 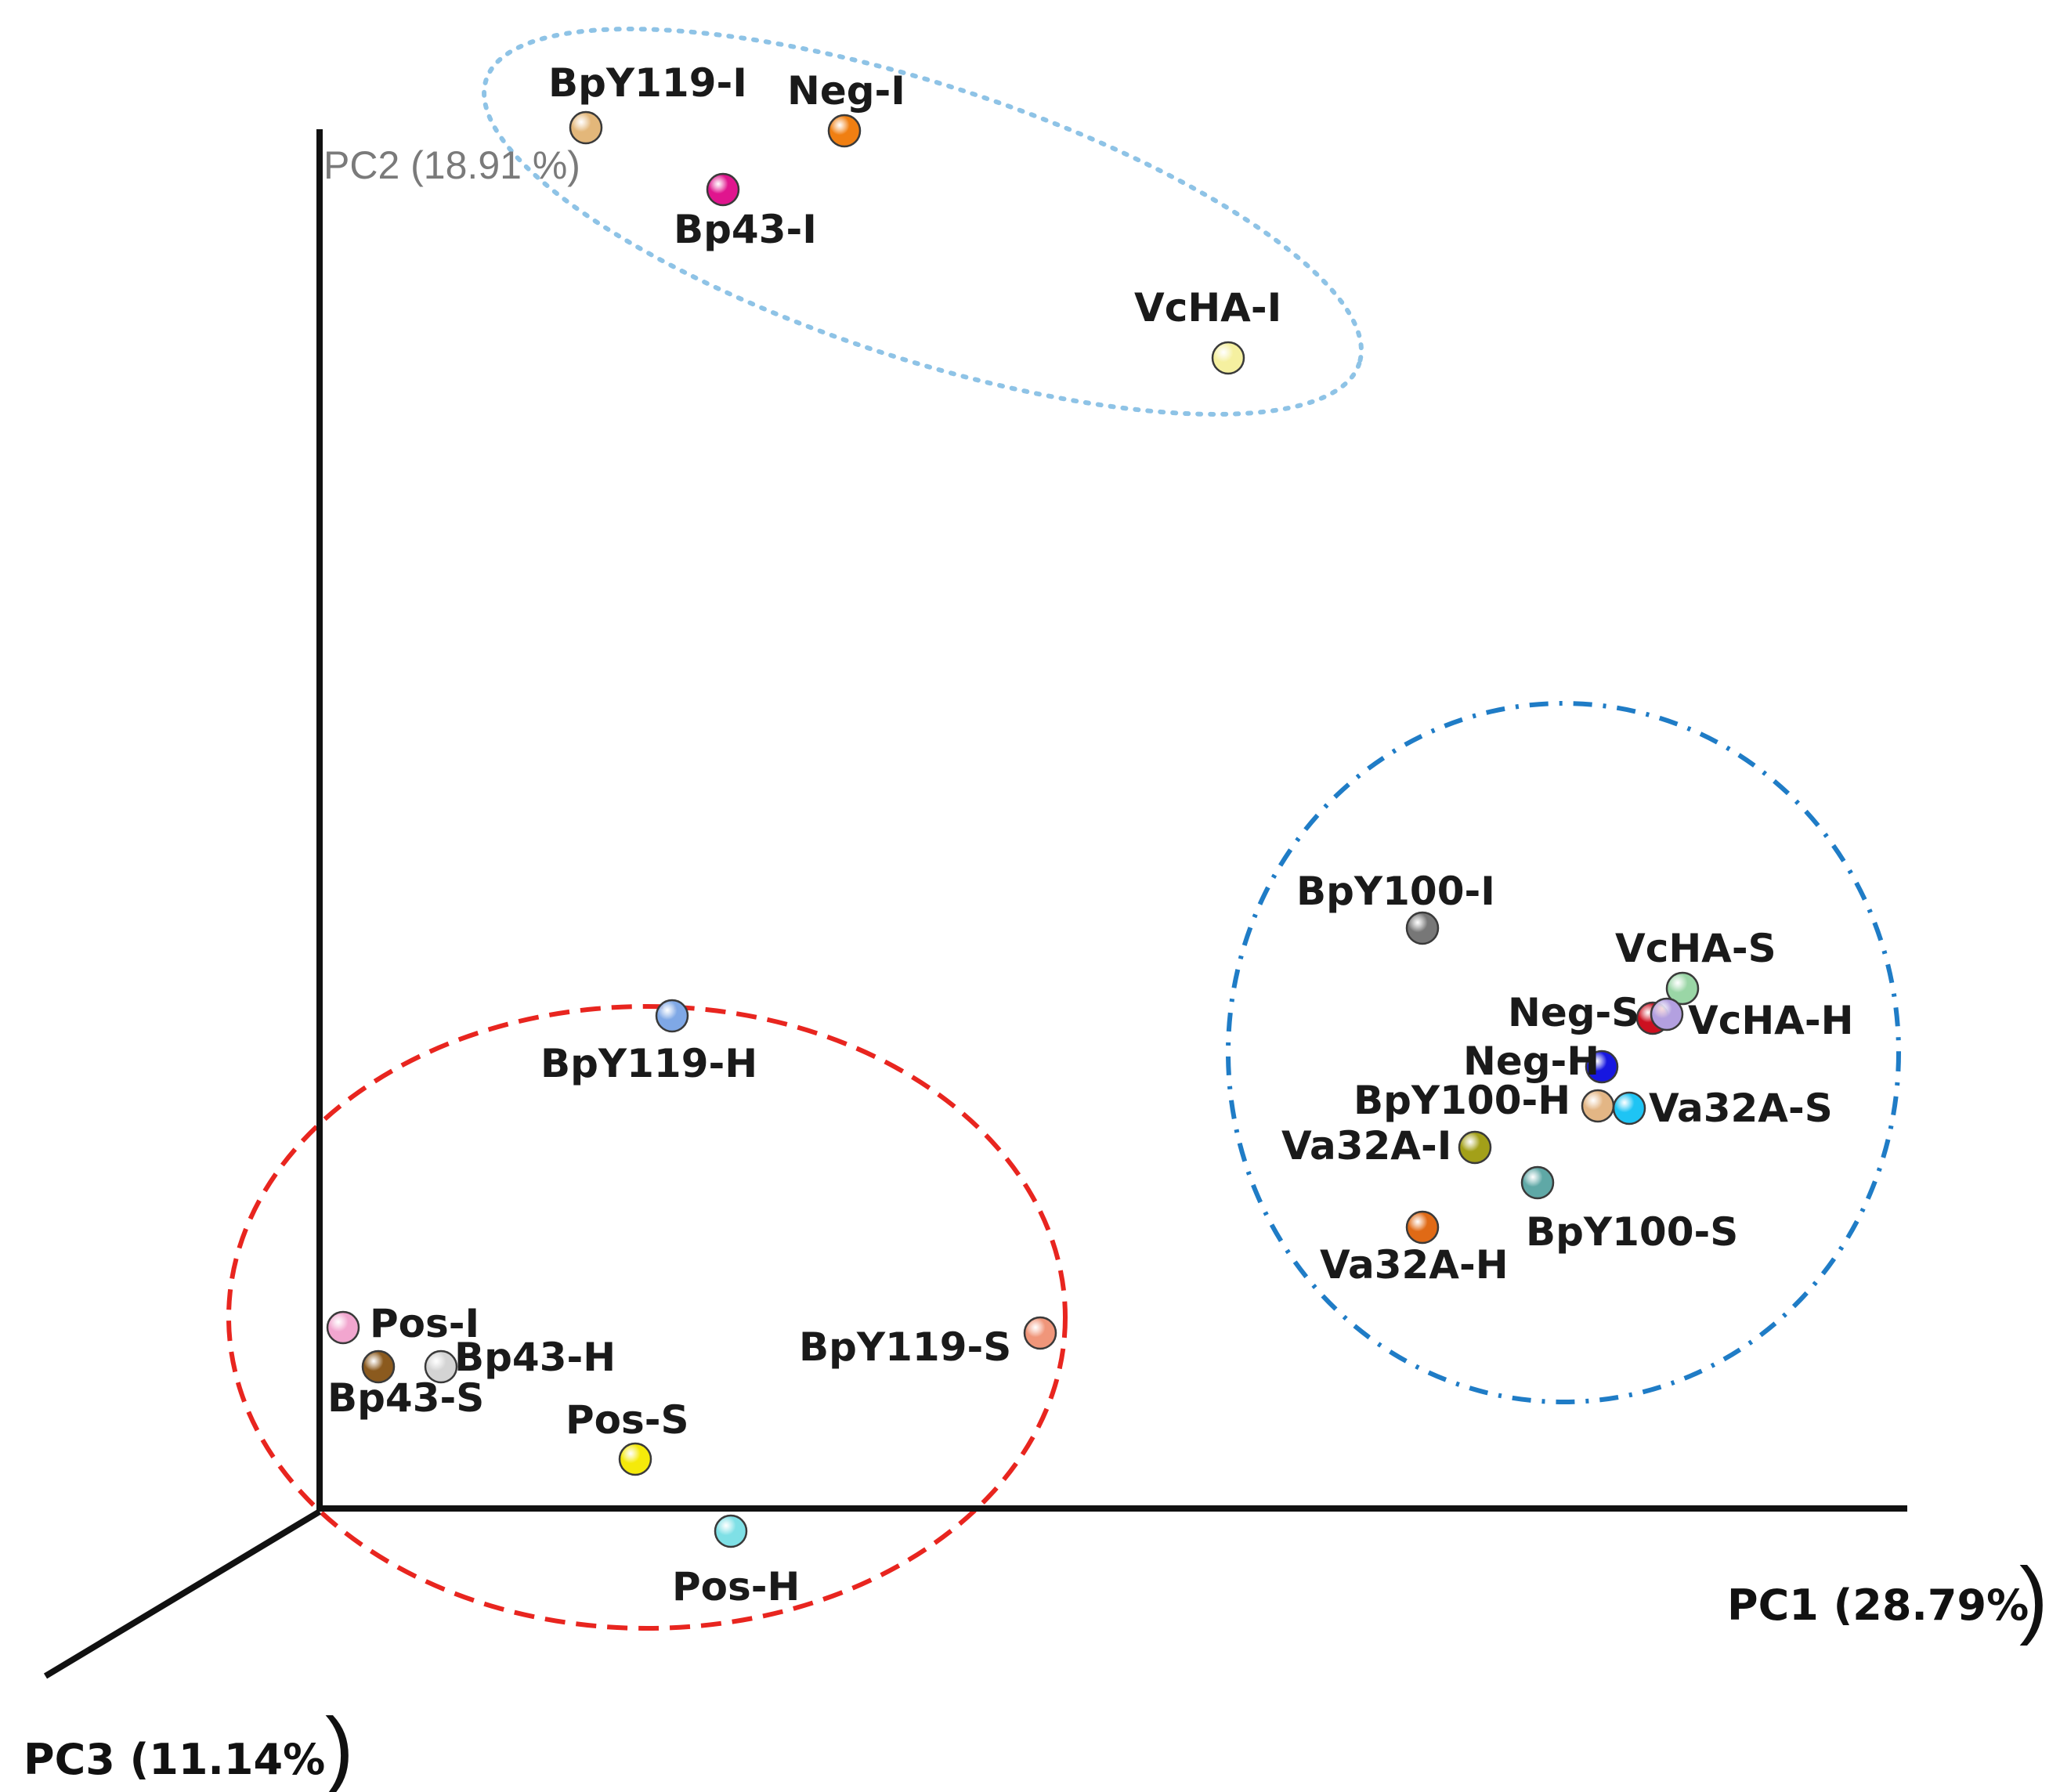 What do you see at coordinates (379, 1366) in the screenshot?
I see `point-bp43-s` at bounding box center [379, 1366].